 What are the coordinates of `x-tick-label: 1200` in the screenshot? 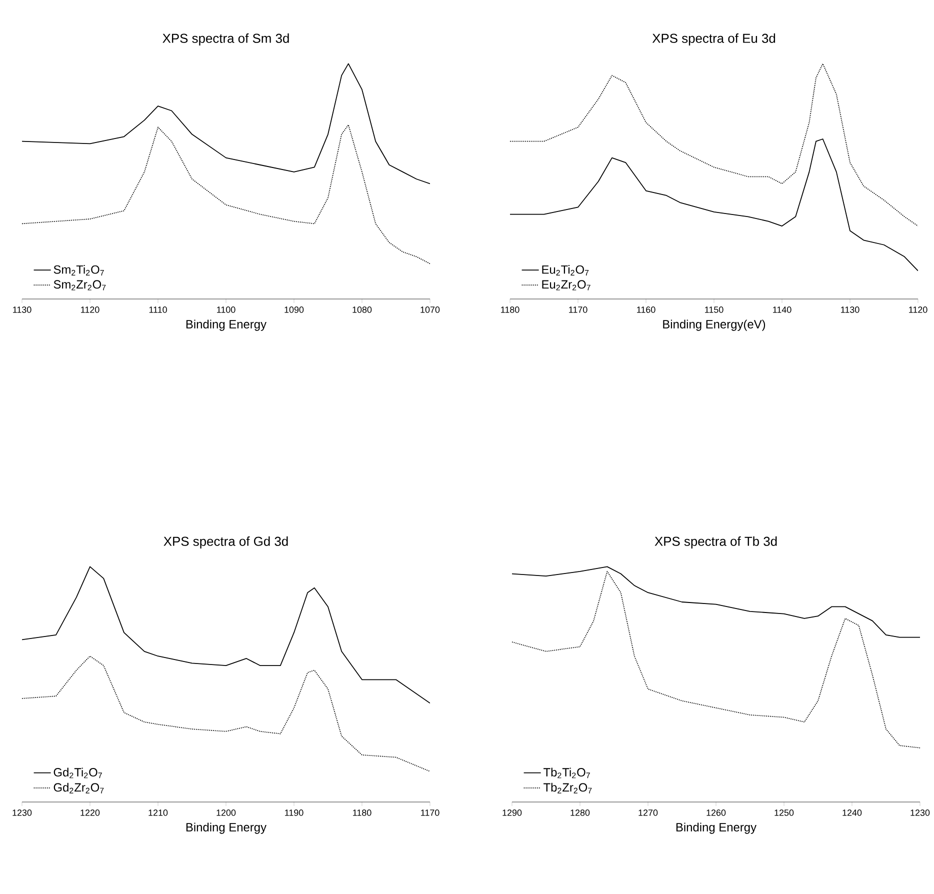 It's located at (226, 813).